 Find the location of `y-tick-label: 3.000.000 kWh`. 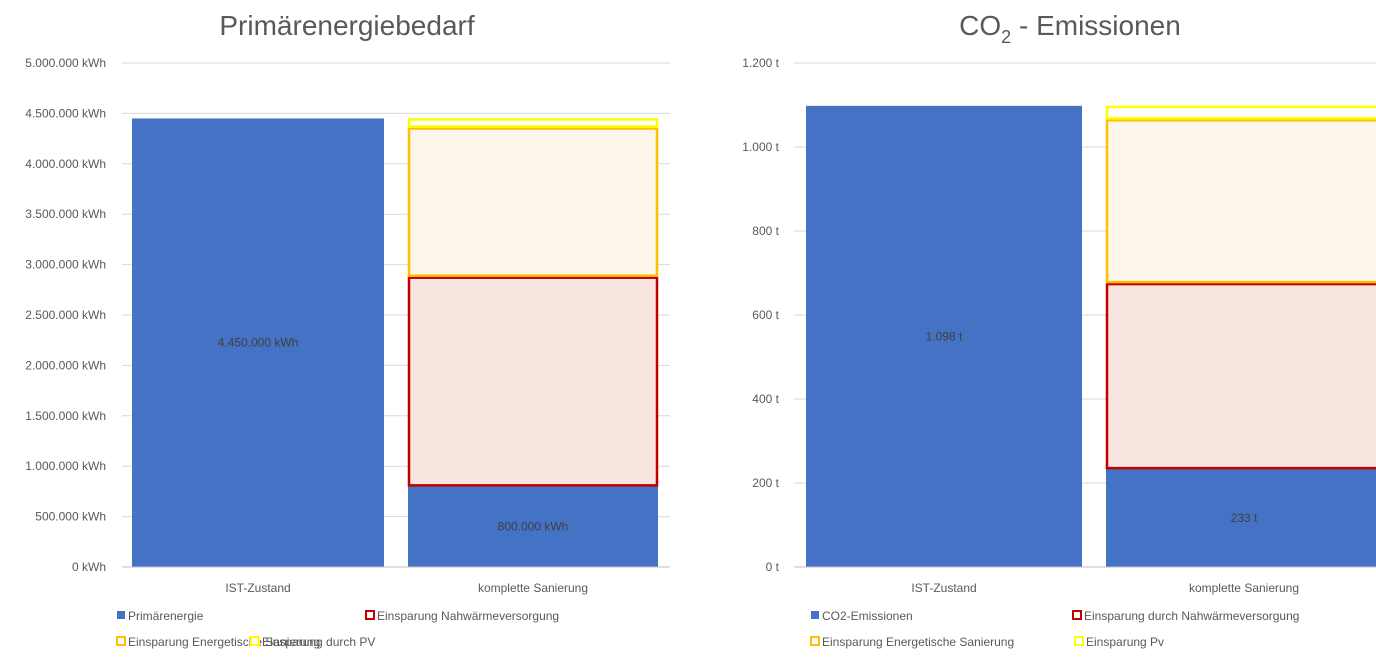

y-tick-label: 3.000.000 kWh is located at coordinates (65, 265).